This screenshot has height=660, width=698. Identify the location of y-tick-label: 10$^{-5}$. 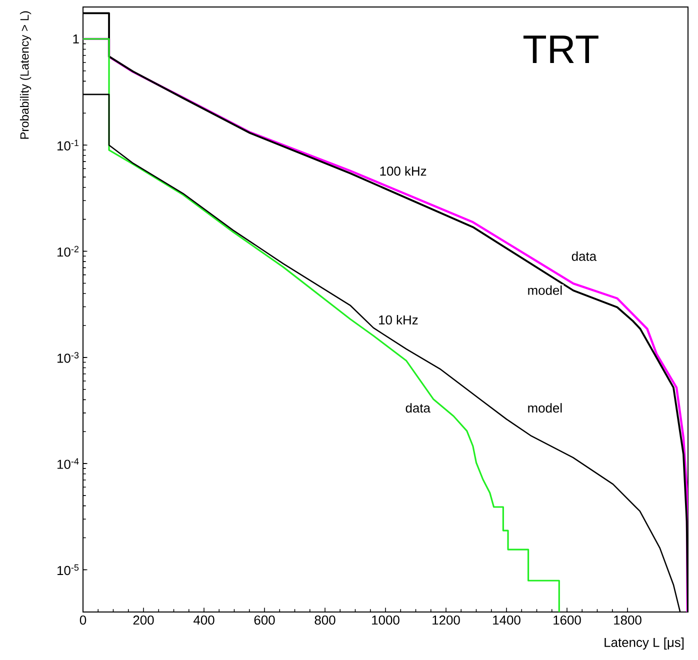
(68, 570).